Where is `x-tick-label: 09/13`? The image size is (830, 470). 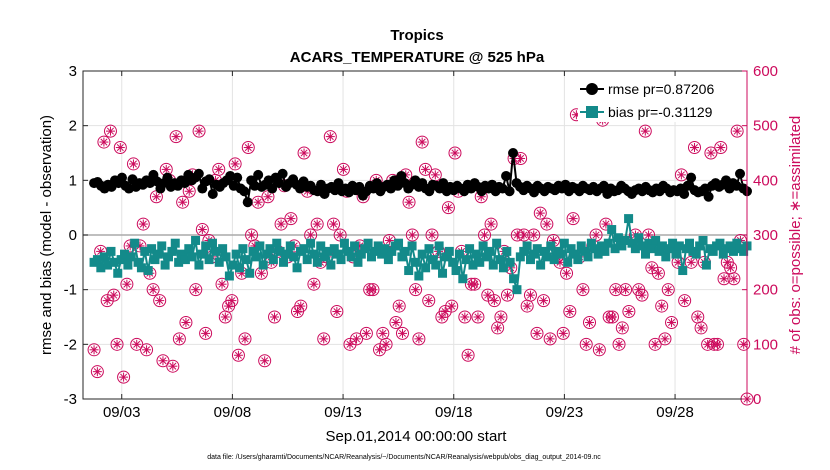
x-tick-label: 09/13 is located at coordinates (343, 412).